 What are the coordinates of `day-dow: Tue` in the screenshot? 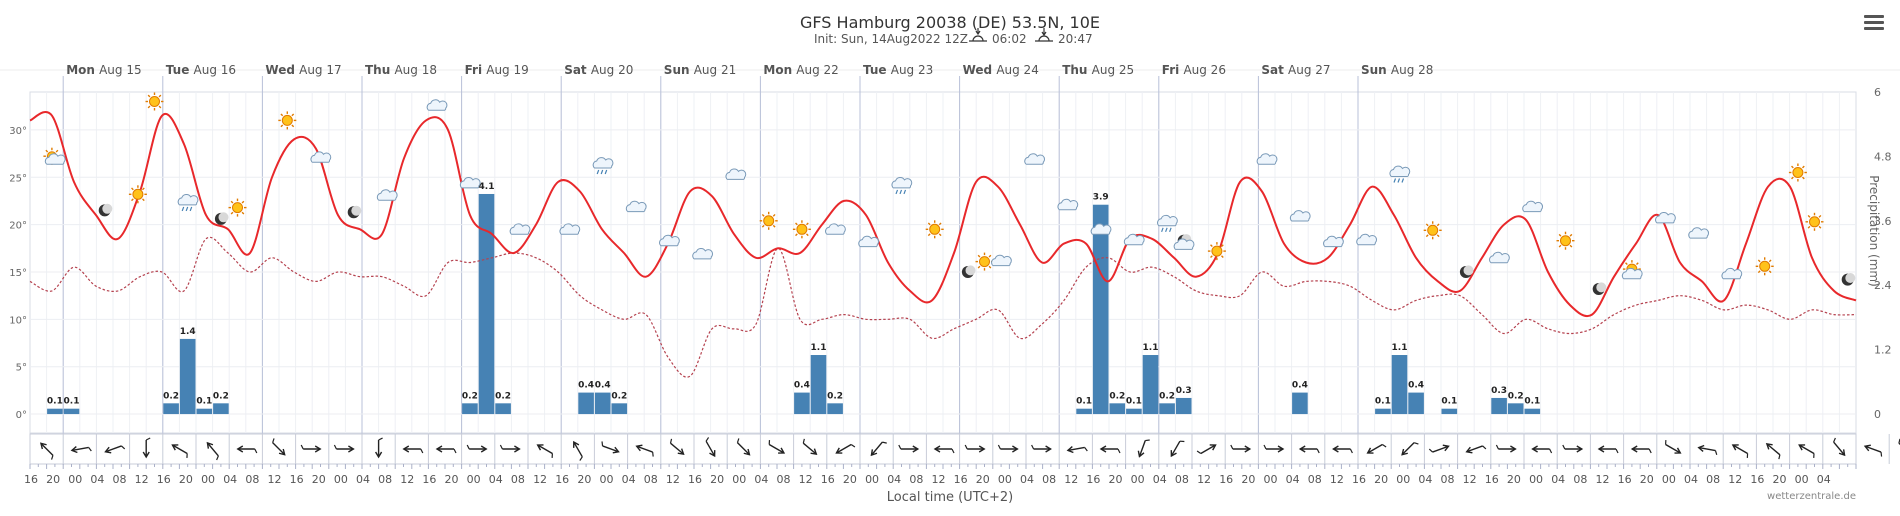 It's located at (877, 70).